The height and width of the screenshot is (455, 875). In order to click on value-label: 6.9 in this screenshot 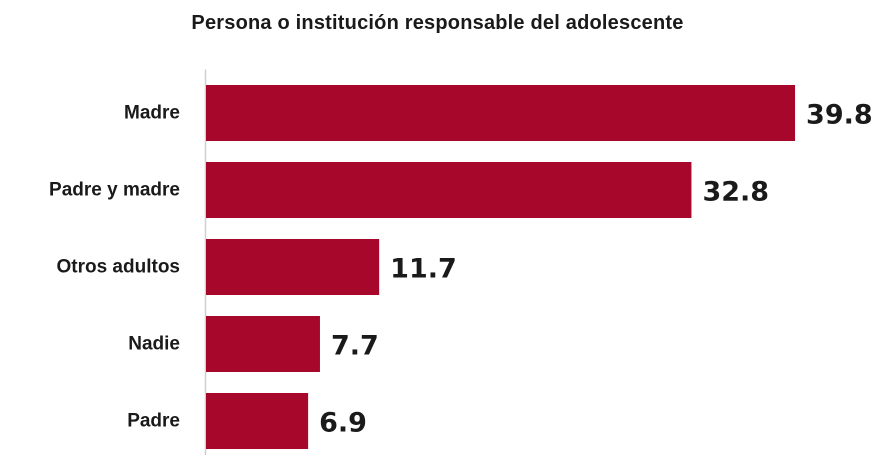, I will do `click(343, 423)`.